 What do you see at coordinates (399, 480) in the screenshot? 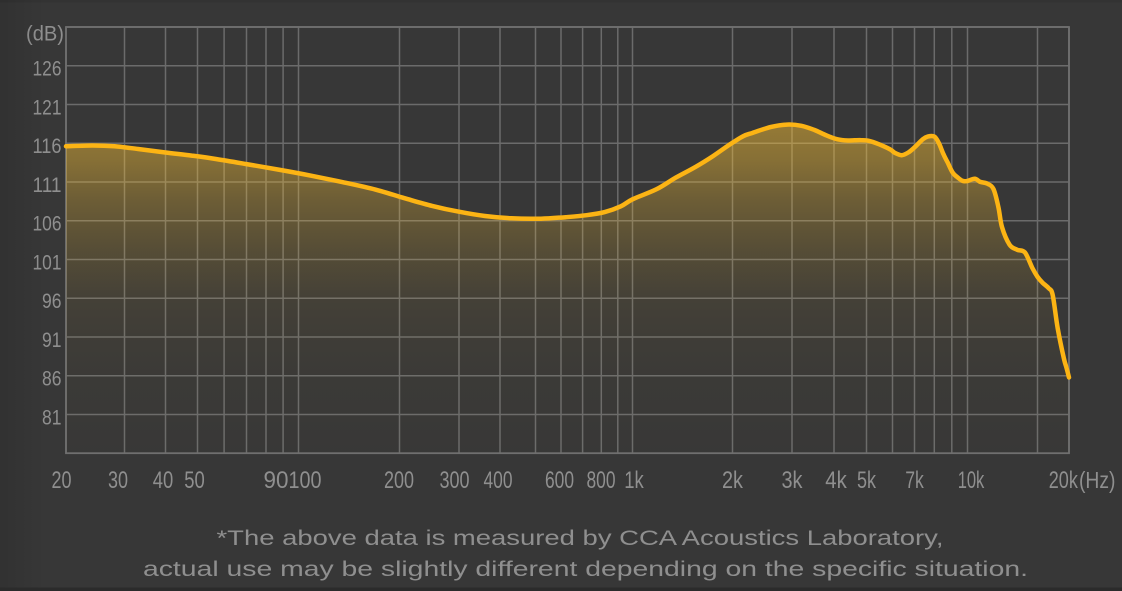
I see `svg-text: 200` at bounding box center [399, 480].